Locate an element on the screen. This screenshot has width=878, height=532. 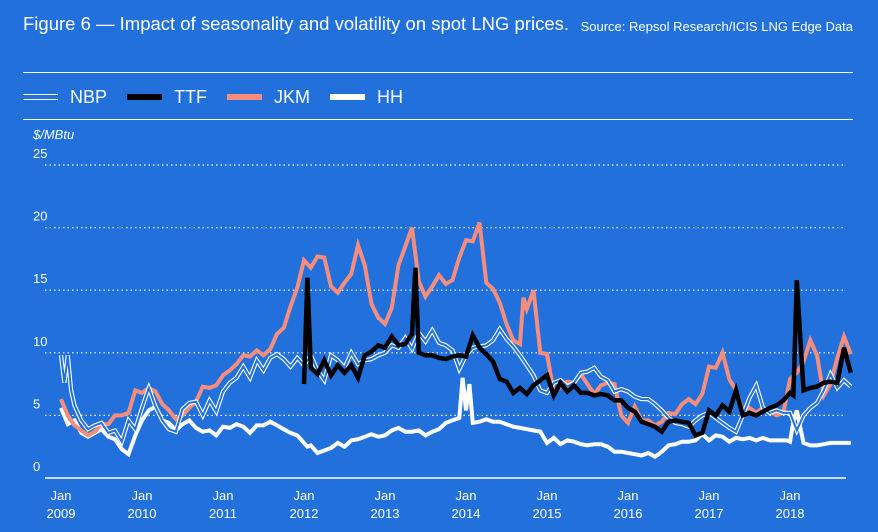
legend-item-jkm: JKM is located at coordinates (268, 97).